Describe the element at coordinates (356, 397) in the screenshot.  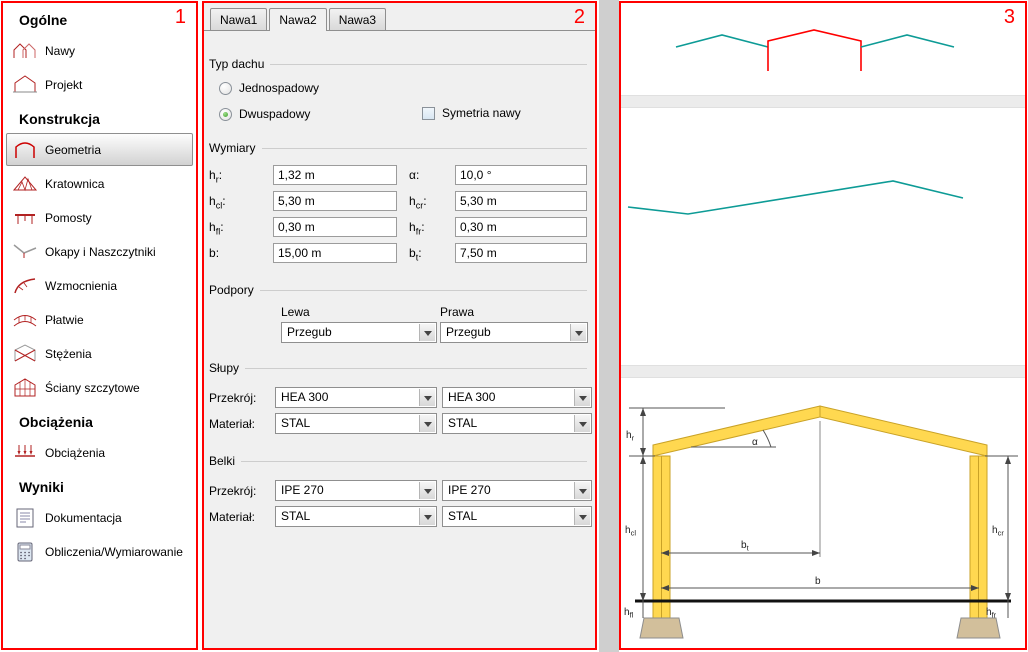
I see `left-column-section-select: HEA 300` at that location.